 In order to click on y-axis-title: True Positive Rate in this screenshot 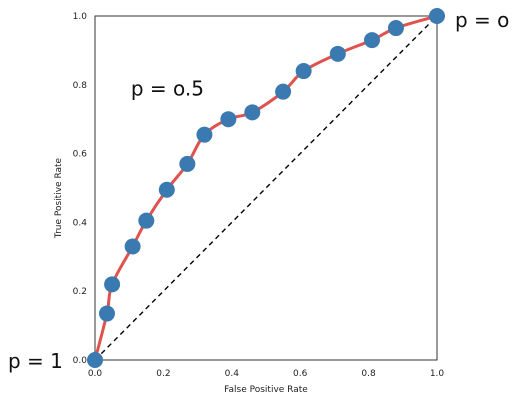, I will do `click(59, 198)`.